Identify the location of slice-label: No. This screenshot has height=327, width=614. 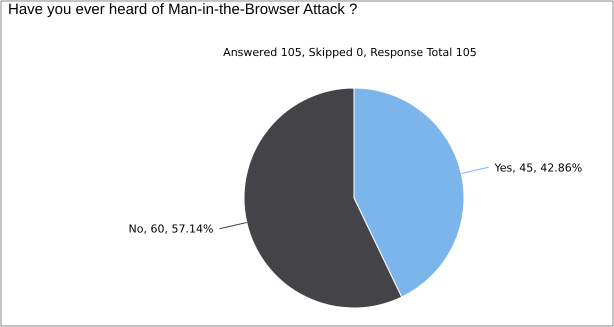
(136, 229).